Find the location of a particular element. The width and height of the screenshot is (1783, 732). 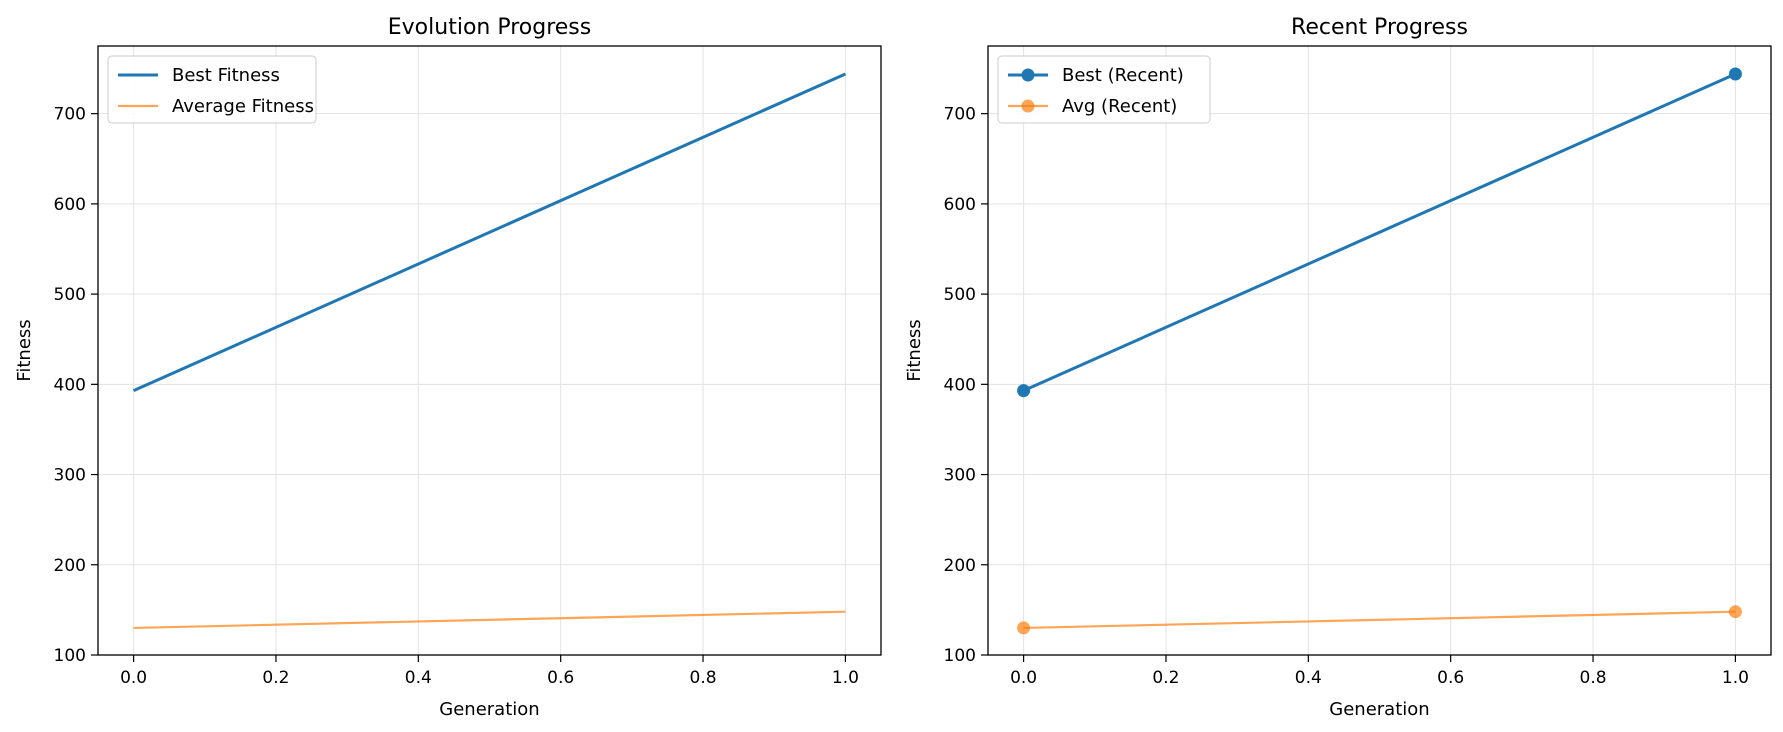

legend: Best Fitness Average Fitness is located at coordinates (212, 89).